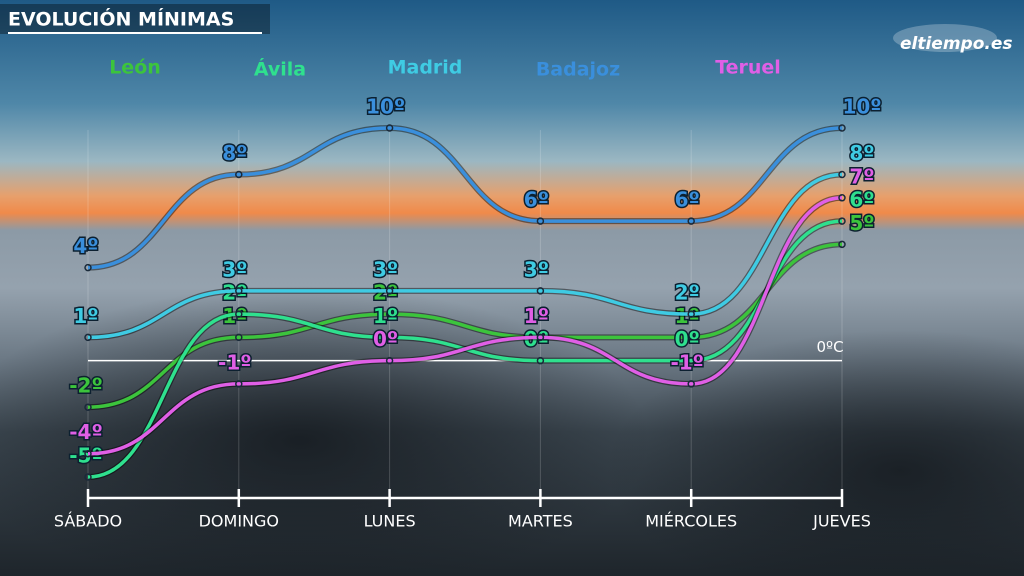 This screenshot has height=576, width=1024. What do you see at coordinates (841, 521) in the screenshot?
I see `x-tick-label: JUEVES` at bounding box center [841, 521].